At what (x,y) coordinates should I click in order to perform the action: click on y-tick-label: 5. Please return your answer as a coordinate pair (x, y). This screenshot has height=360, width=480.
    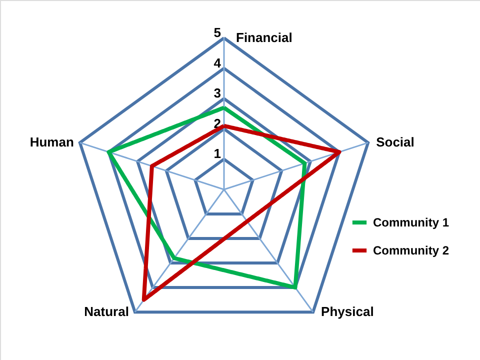
    Looking at the image, I should click on (217, 32).